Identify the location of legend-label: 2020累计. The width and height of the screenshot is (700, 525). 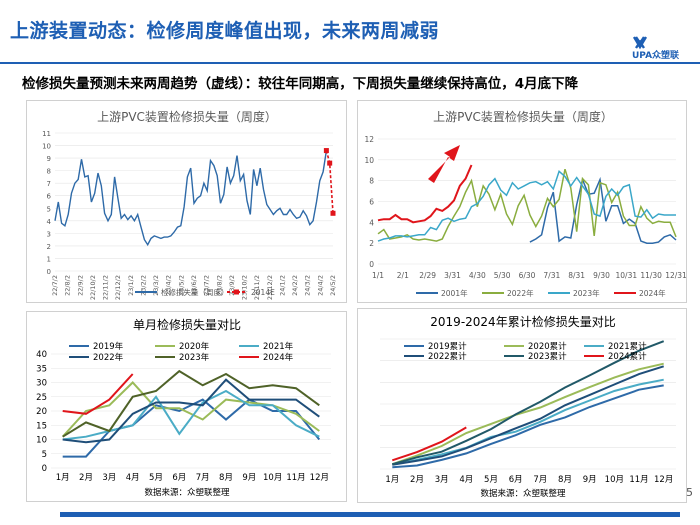
(547, 346).